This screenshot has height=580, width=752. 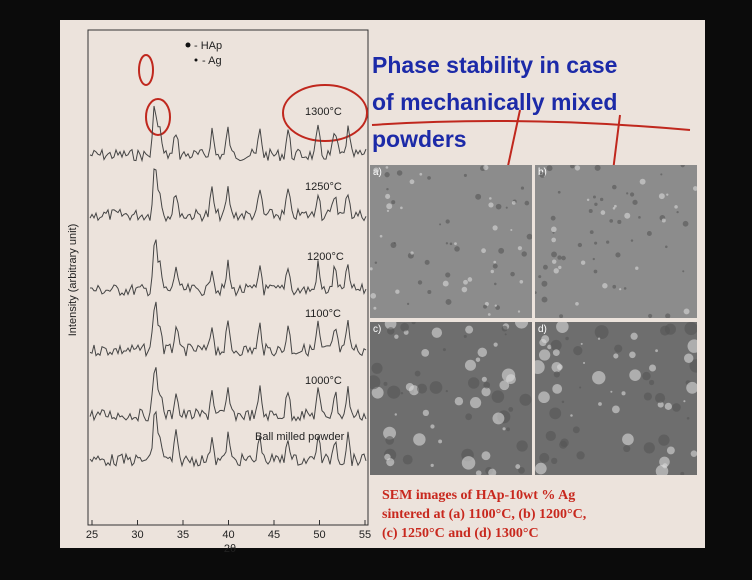 I want to click on legend-entry: - Ag, so click(x=212, y=61).